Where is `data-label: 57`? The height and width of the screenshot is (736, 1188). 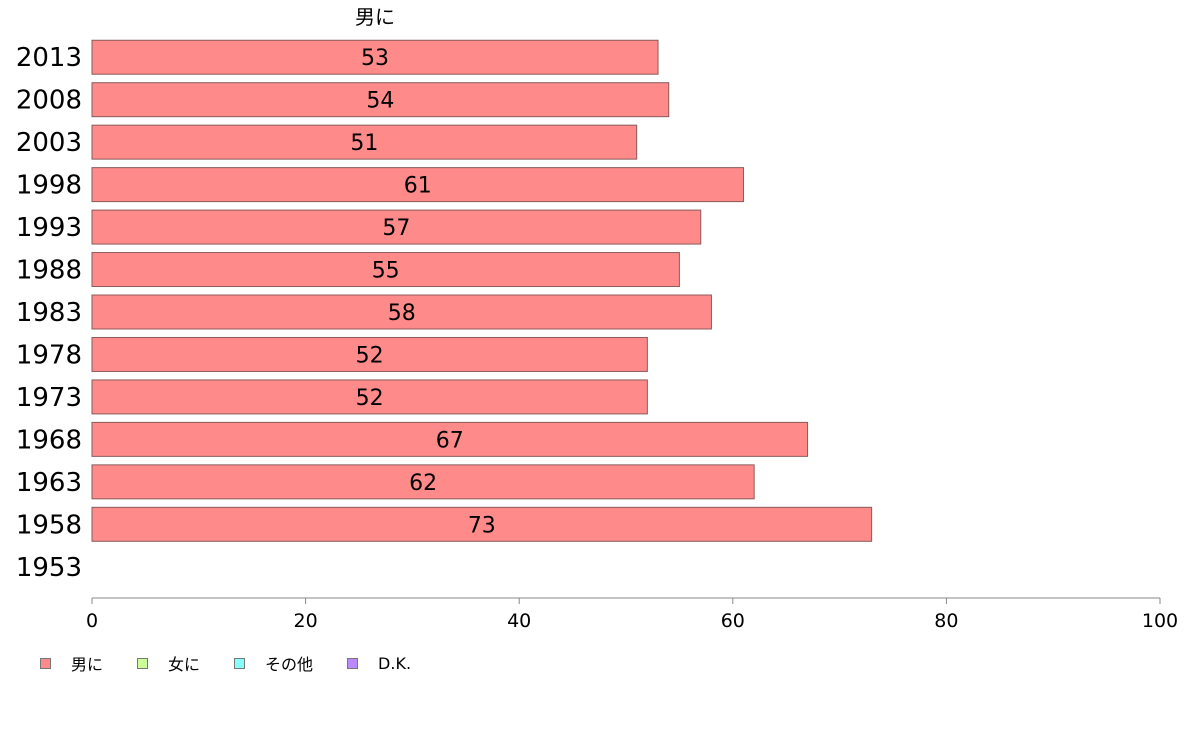
data-label: 57 is located at coordinates (396, 228).